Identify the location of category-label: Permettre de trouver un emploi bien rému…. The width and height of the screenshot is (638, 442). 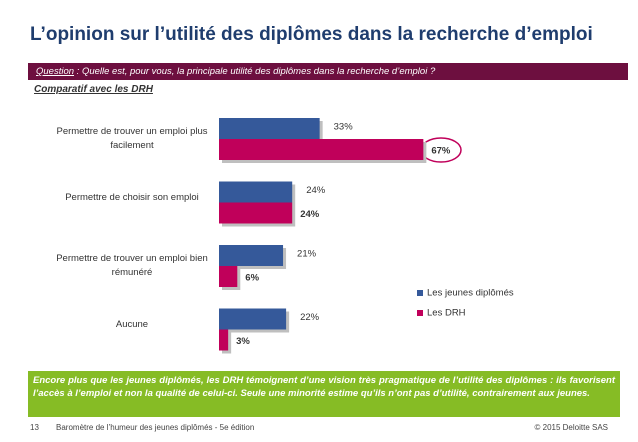
(132, 265).